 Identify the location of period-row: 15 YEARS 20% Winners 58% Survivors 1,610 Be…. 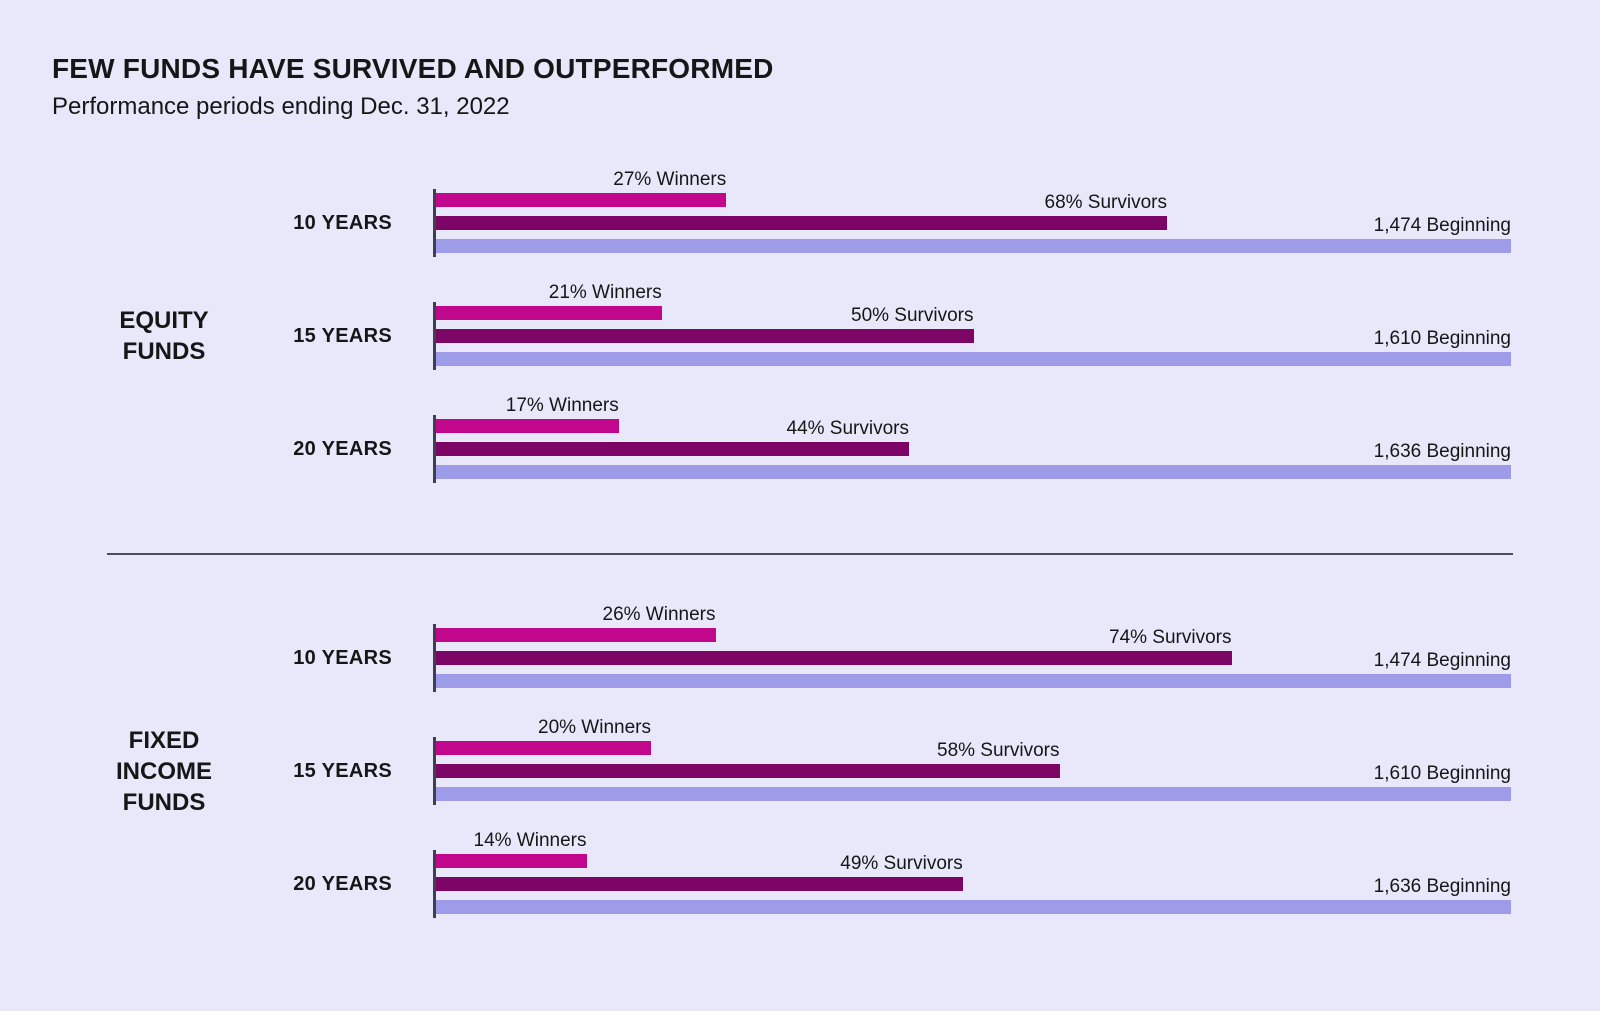
(886, 761).